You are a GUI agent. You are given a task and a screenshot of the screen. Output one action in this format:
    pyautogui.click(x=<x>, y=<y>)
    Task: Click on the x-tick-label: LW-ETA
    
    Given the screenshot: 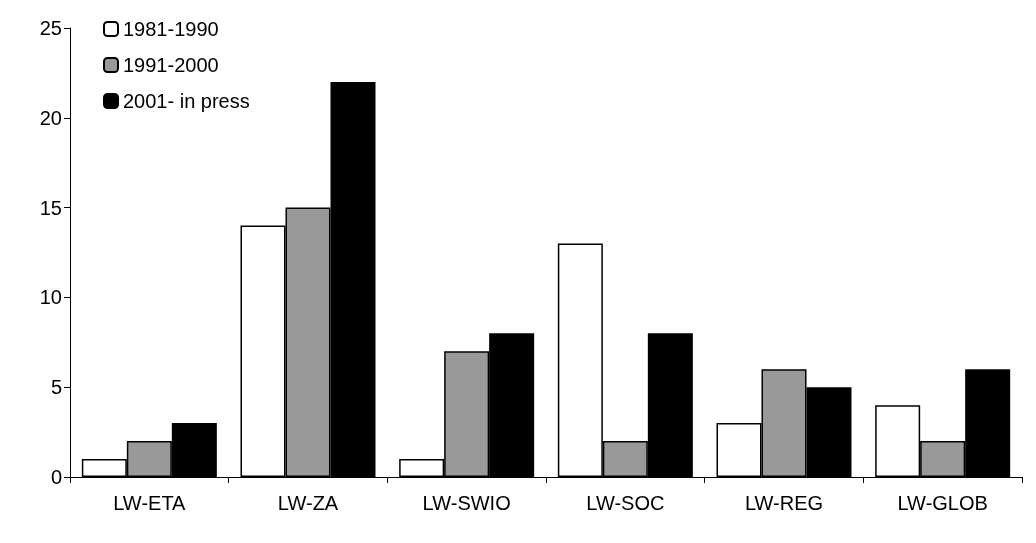 What is the action you would take?
    pyautogui.click(x=150, y=503)
    